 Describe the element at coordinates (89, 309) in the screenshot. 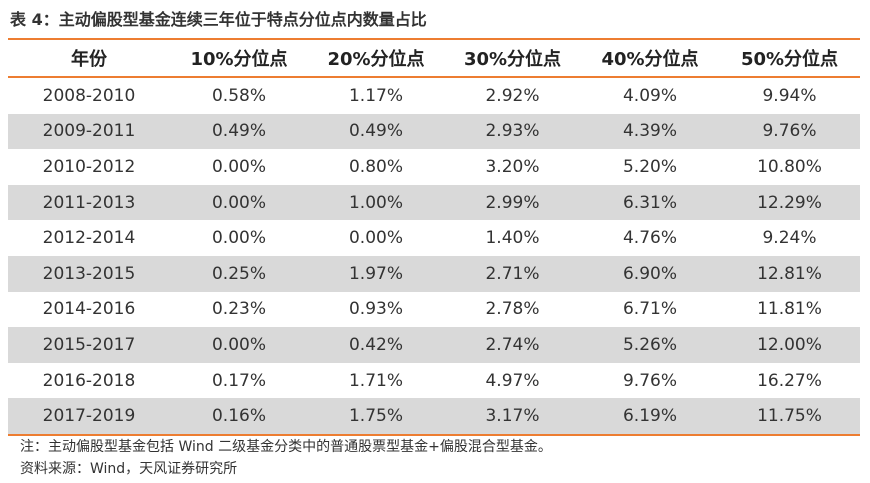

I see `year-cell: 2014-2016` at that location.